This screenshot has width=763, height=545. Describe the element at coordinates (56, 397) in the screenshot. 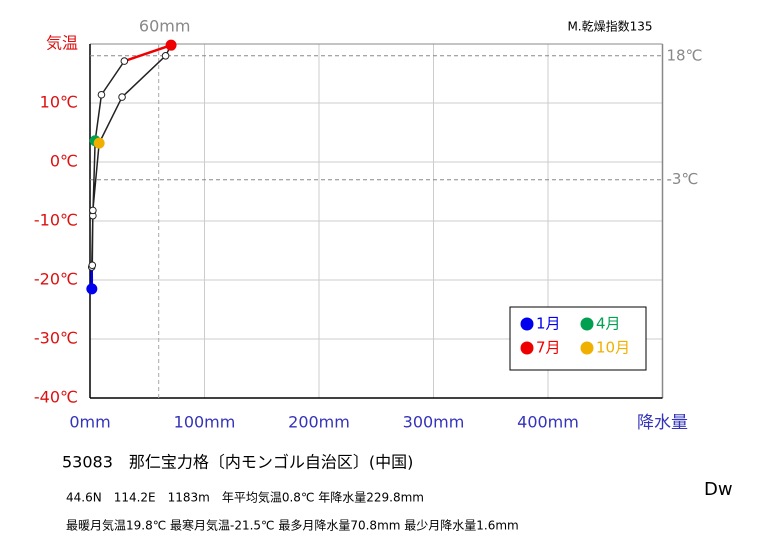

I see `y-tick-label: -40℃` at that location.